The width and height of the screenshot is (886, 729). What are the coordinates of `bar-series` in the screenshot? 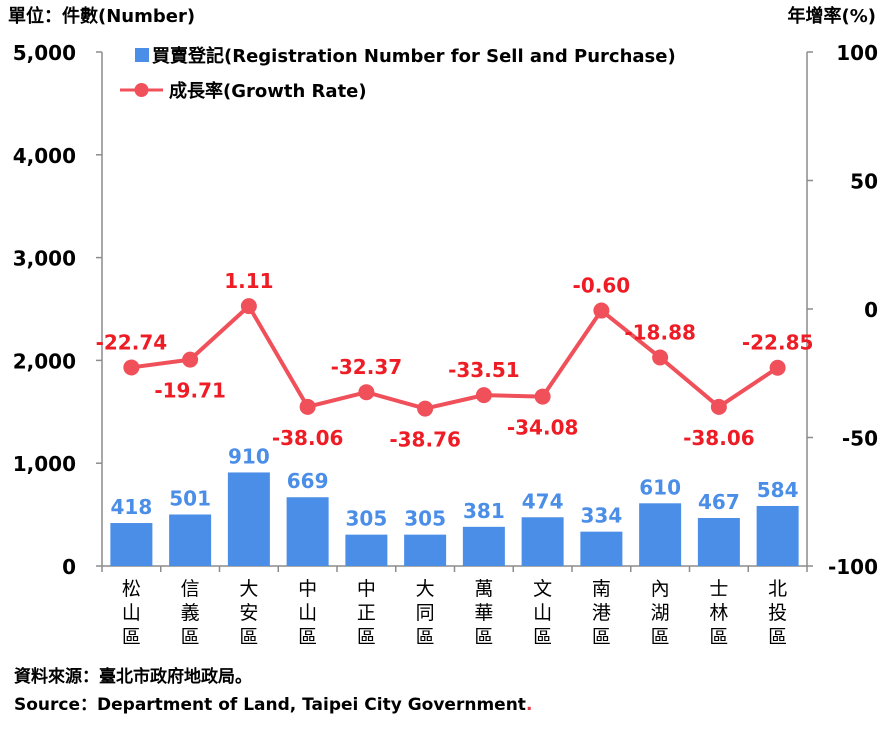 It's located at (454, 519).